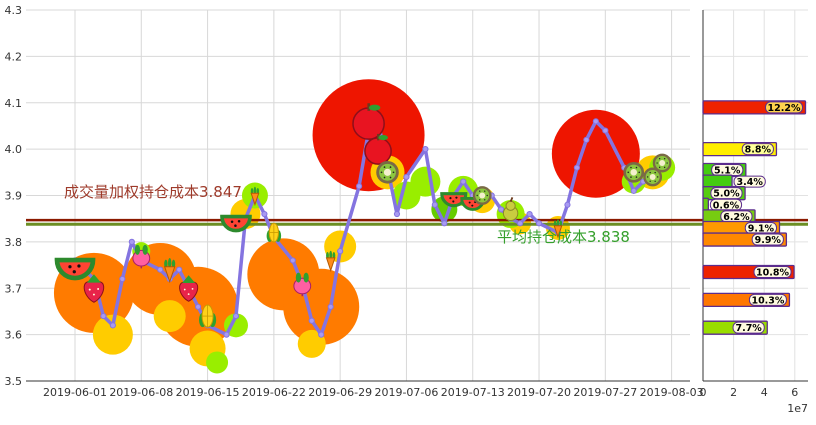 The width and height of the screenshot is (816, 425). I want to click on y-tick-label: 3.8, so click(14, 242).